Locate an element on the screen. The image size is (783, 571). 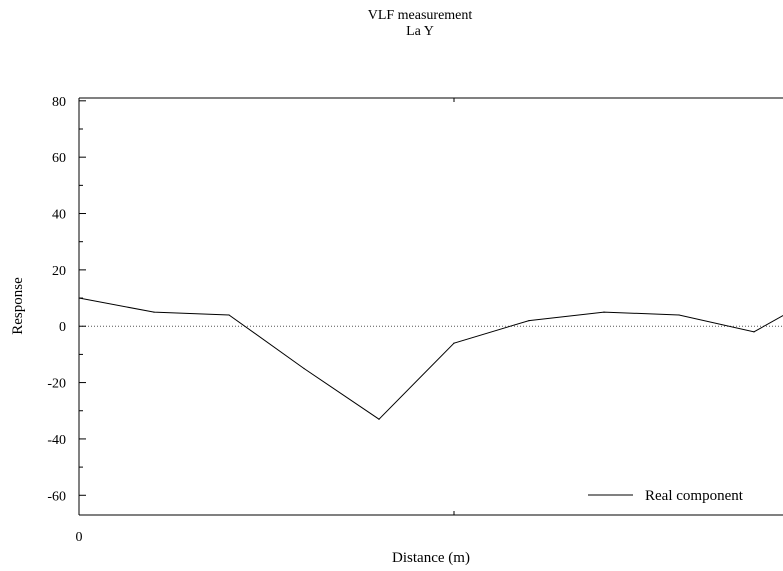
x-axis-label: Distance (m) is located at coordinates (431, 558).